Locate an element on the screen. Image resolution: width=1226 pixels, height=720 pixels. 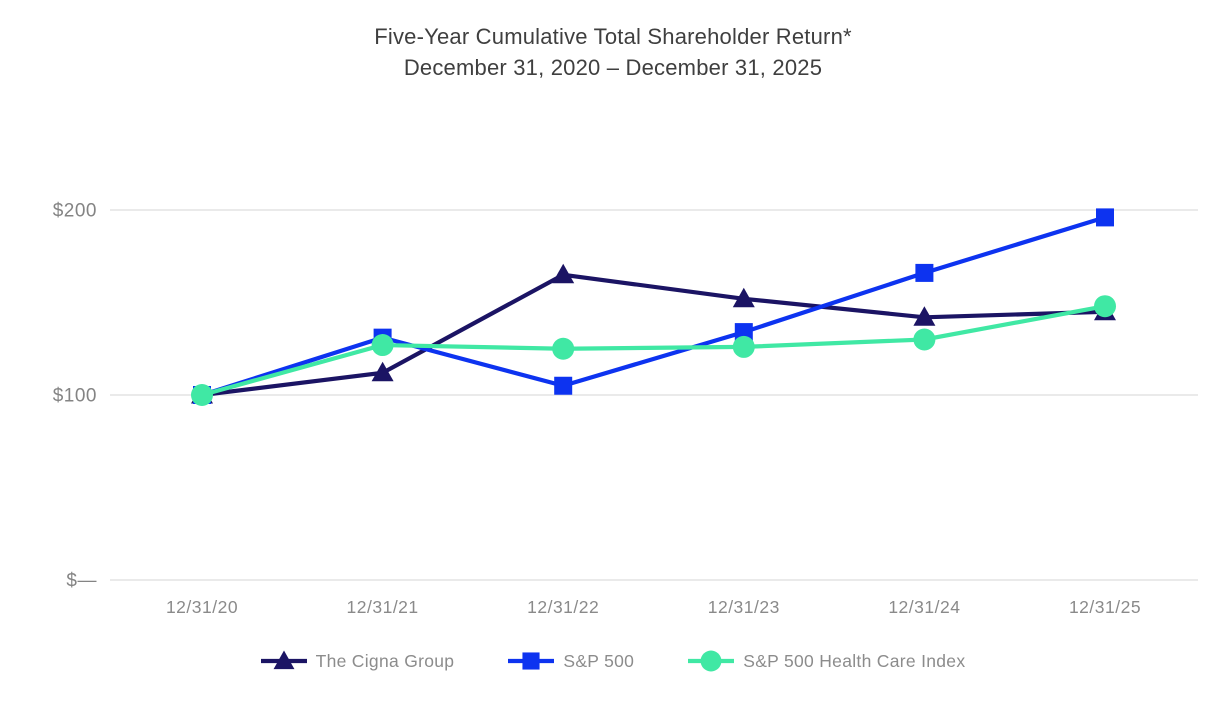
x-axis-tick-label: 12/31/22 is located at coordinates (563, 607).